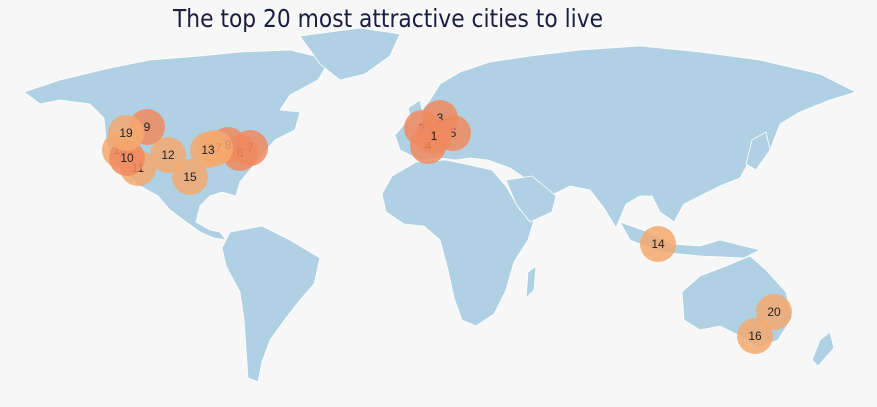 The height and width of the screenshot is (407, 877). Describe the element at coordinates (440, 118) in the screenshot. I see `marker-label: 3` at that location.